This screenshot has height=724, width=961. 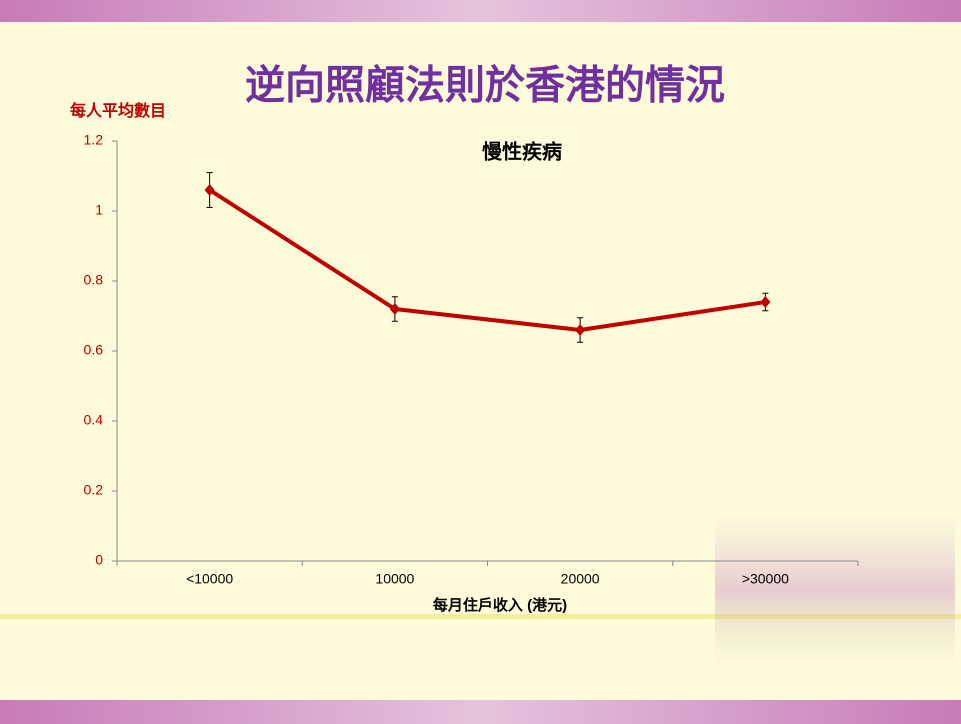 What do you see at coordinates (480, 11) in the screenshot?
I see `top-band` at bounding box center [480, 11].